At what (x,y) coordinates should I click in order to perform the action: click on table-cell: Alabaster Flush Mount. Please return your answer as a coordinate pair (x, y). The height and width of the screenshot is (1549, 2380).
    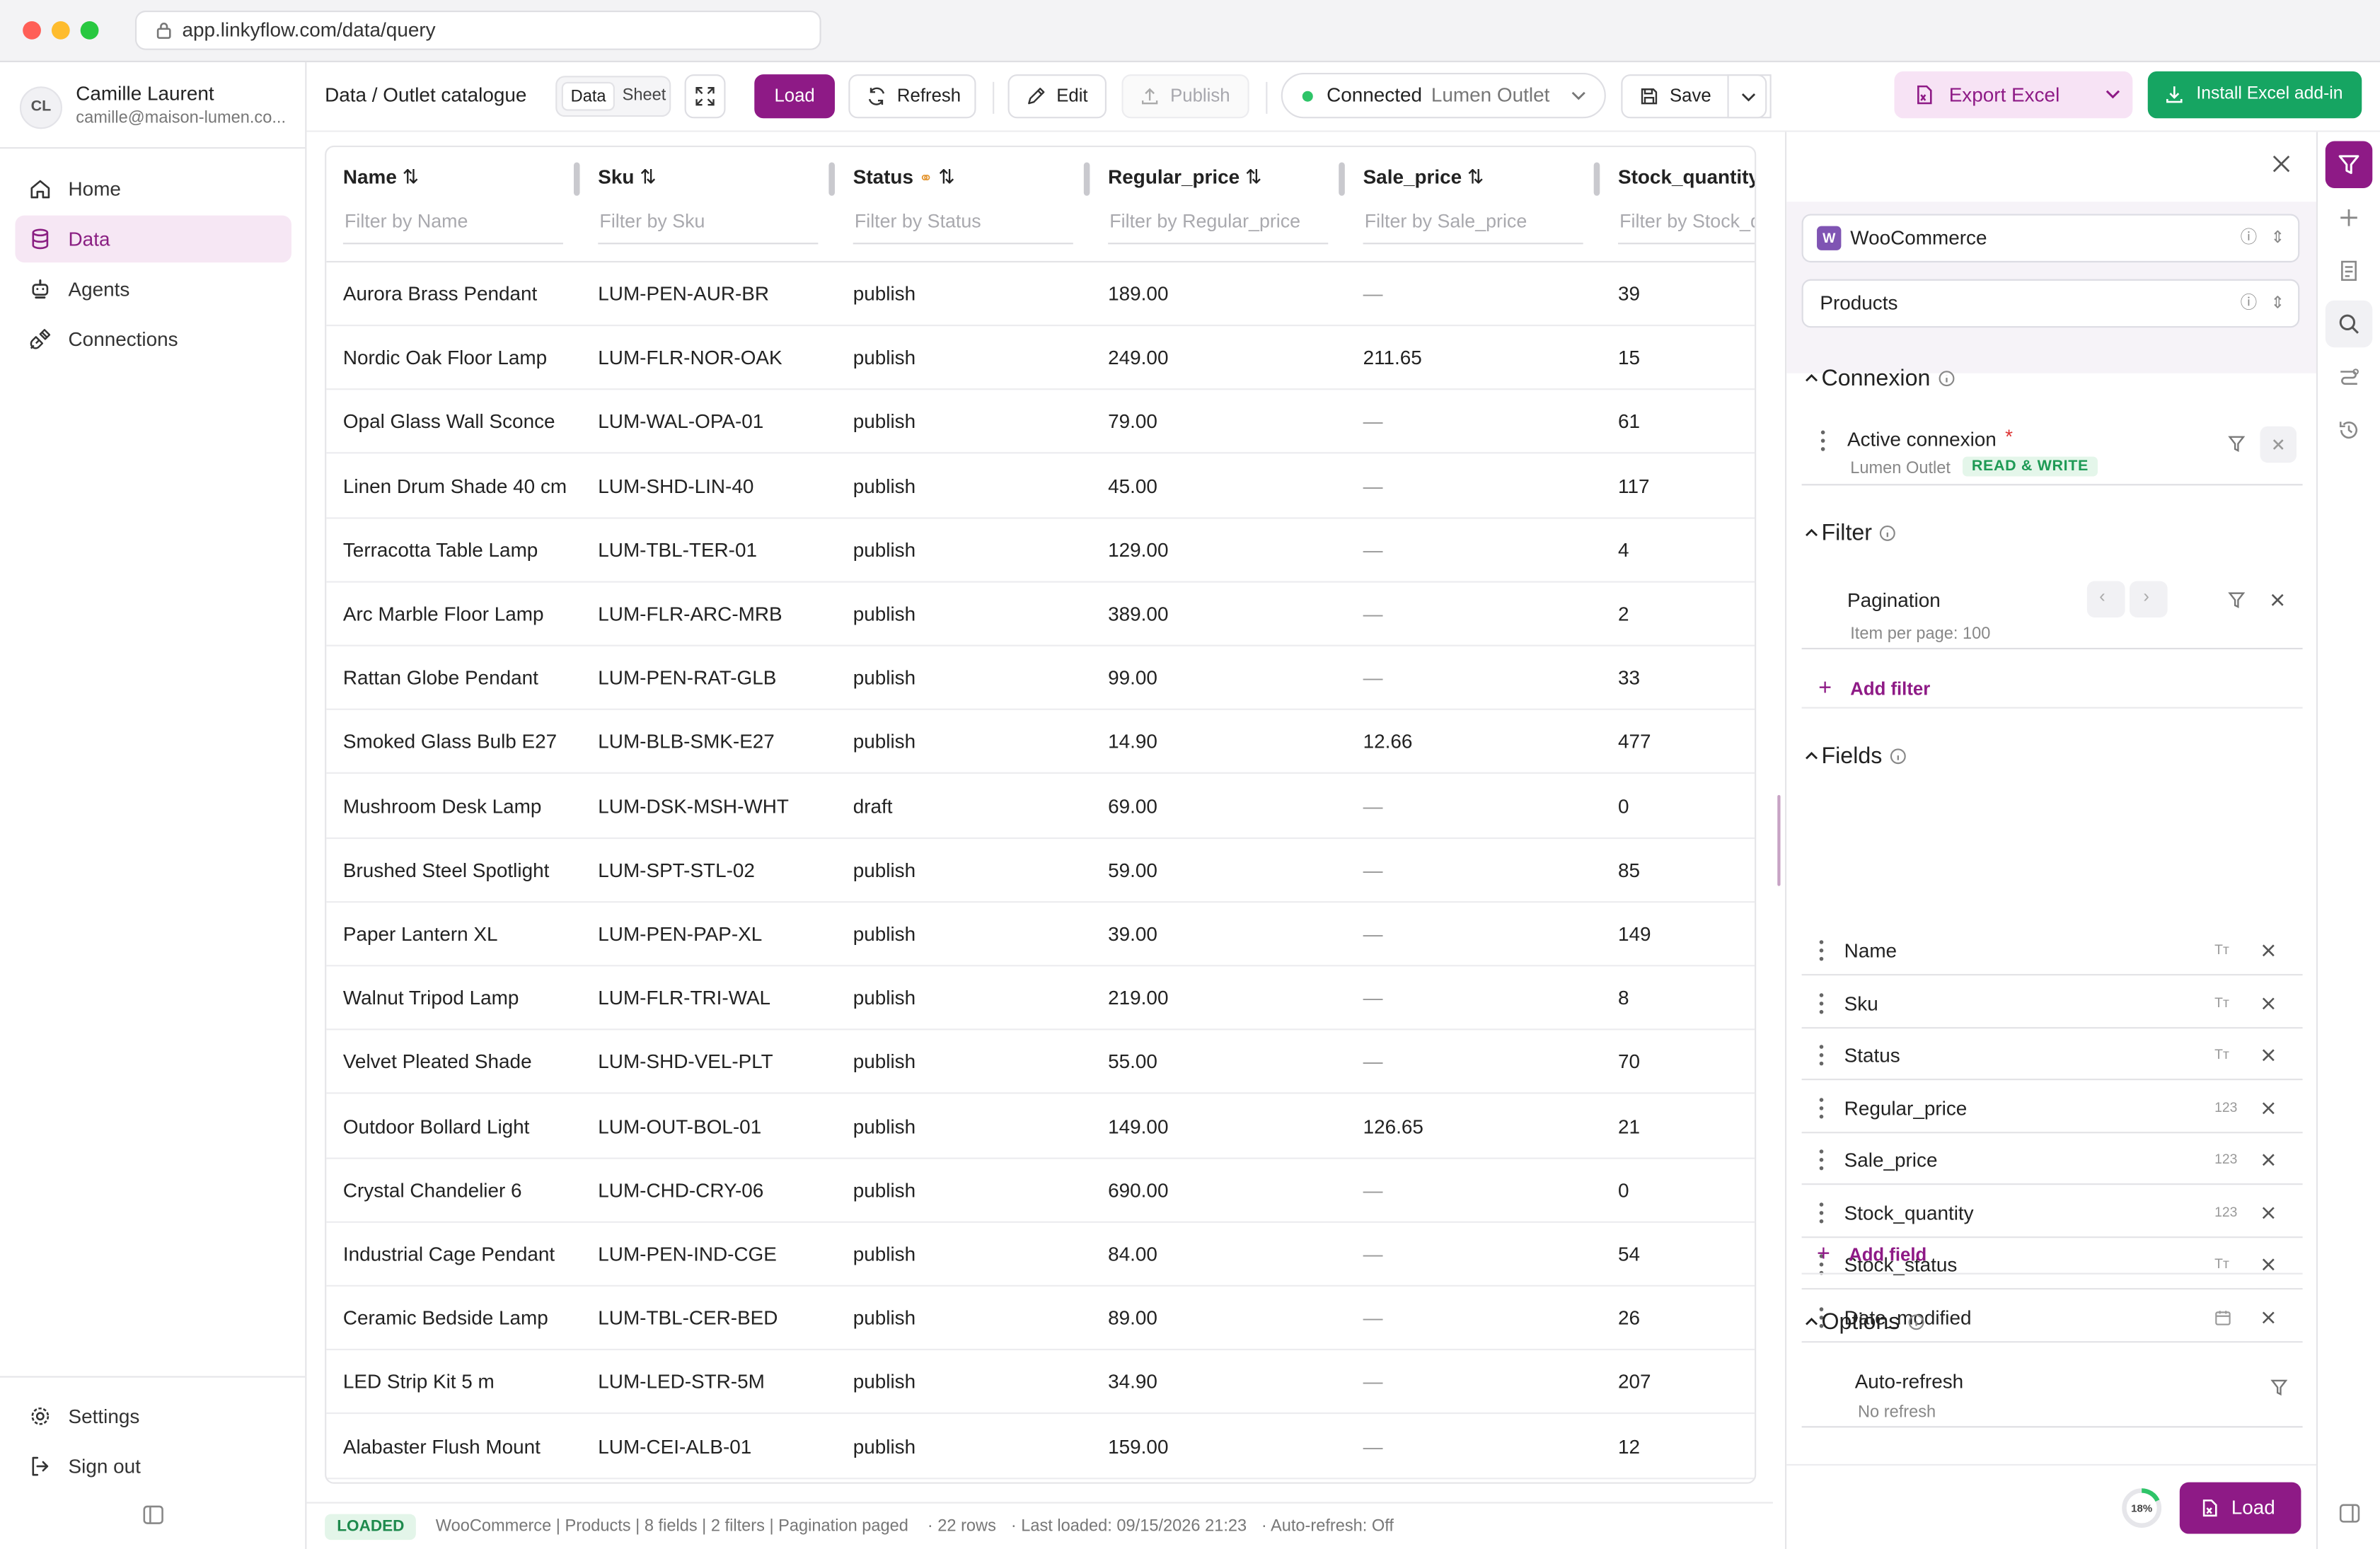
    Looking at the image, I should click on (441, 1446).